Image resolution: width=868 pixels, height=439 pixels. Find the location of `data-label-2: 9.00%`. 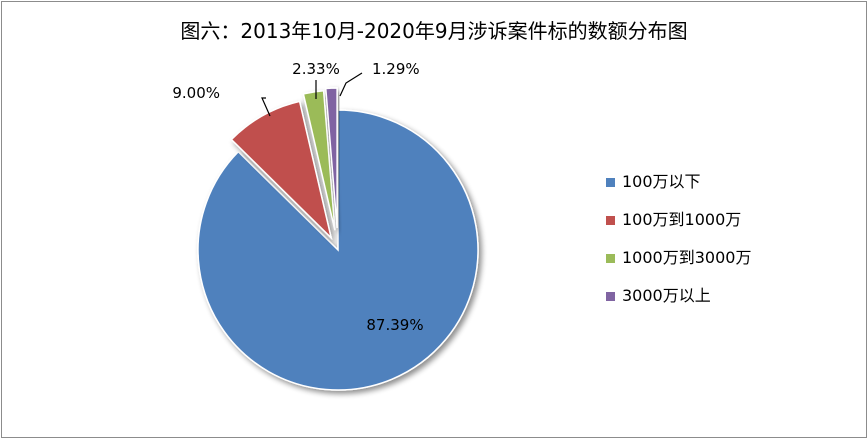

data-label-2: 9.00% is located at coordinates (196, 93).